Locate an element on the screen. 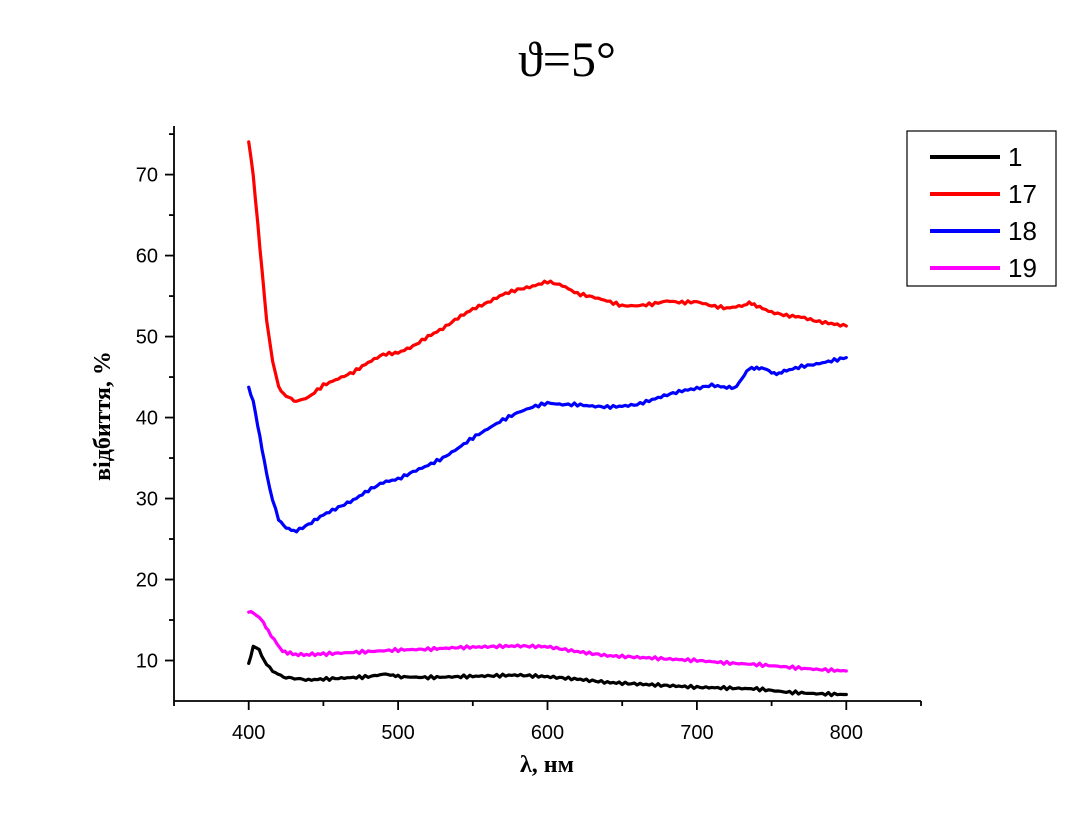 This screenshot has width=1068, height=813. y-tick-label: 50 is located at coordinates (147, 338).